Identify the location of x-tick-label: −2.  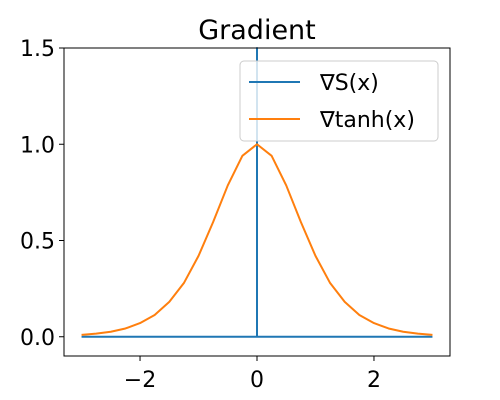
(140, 380).